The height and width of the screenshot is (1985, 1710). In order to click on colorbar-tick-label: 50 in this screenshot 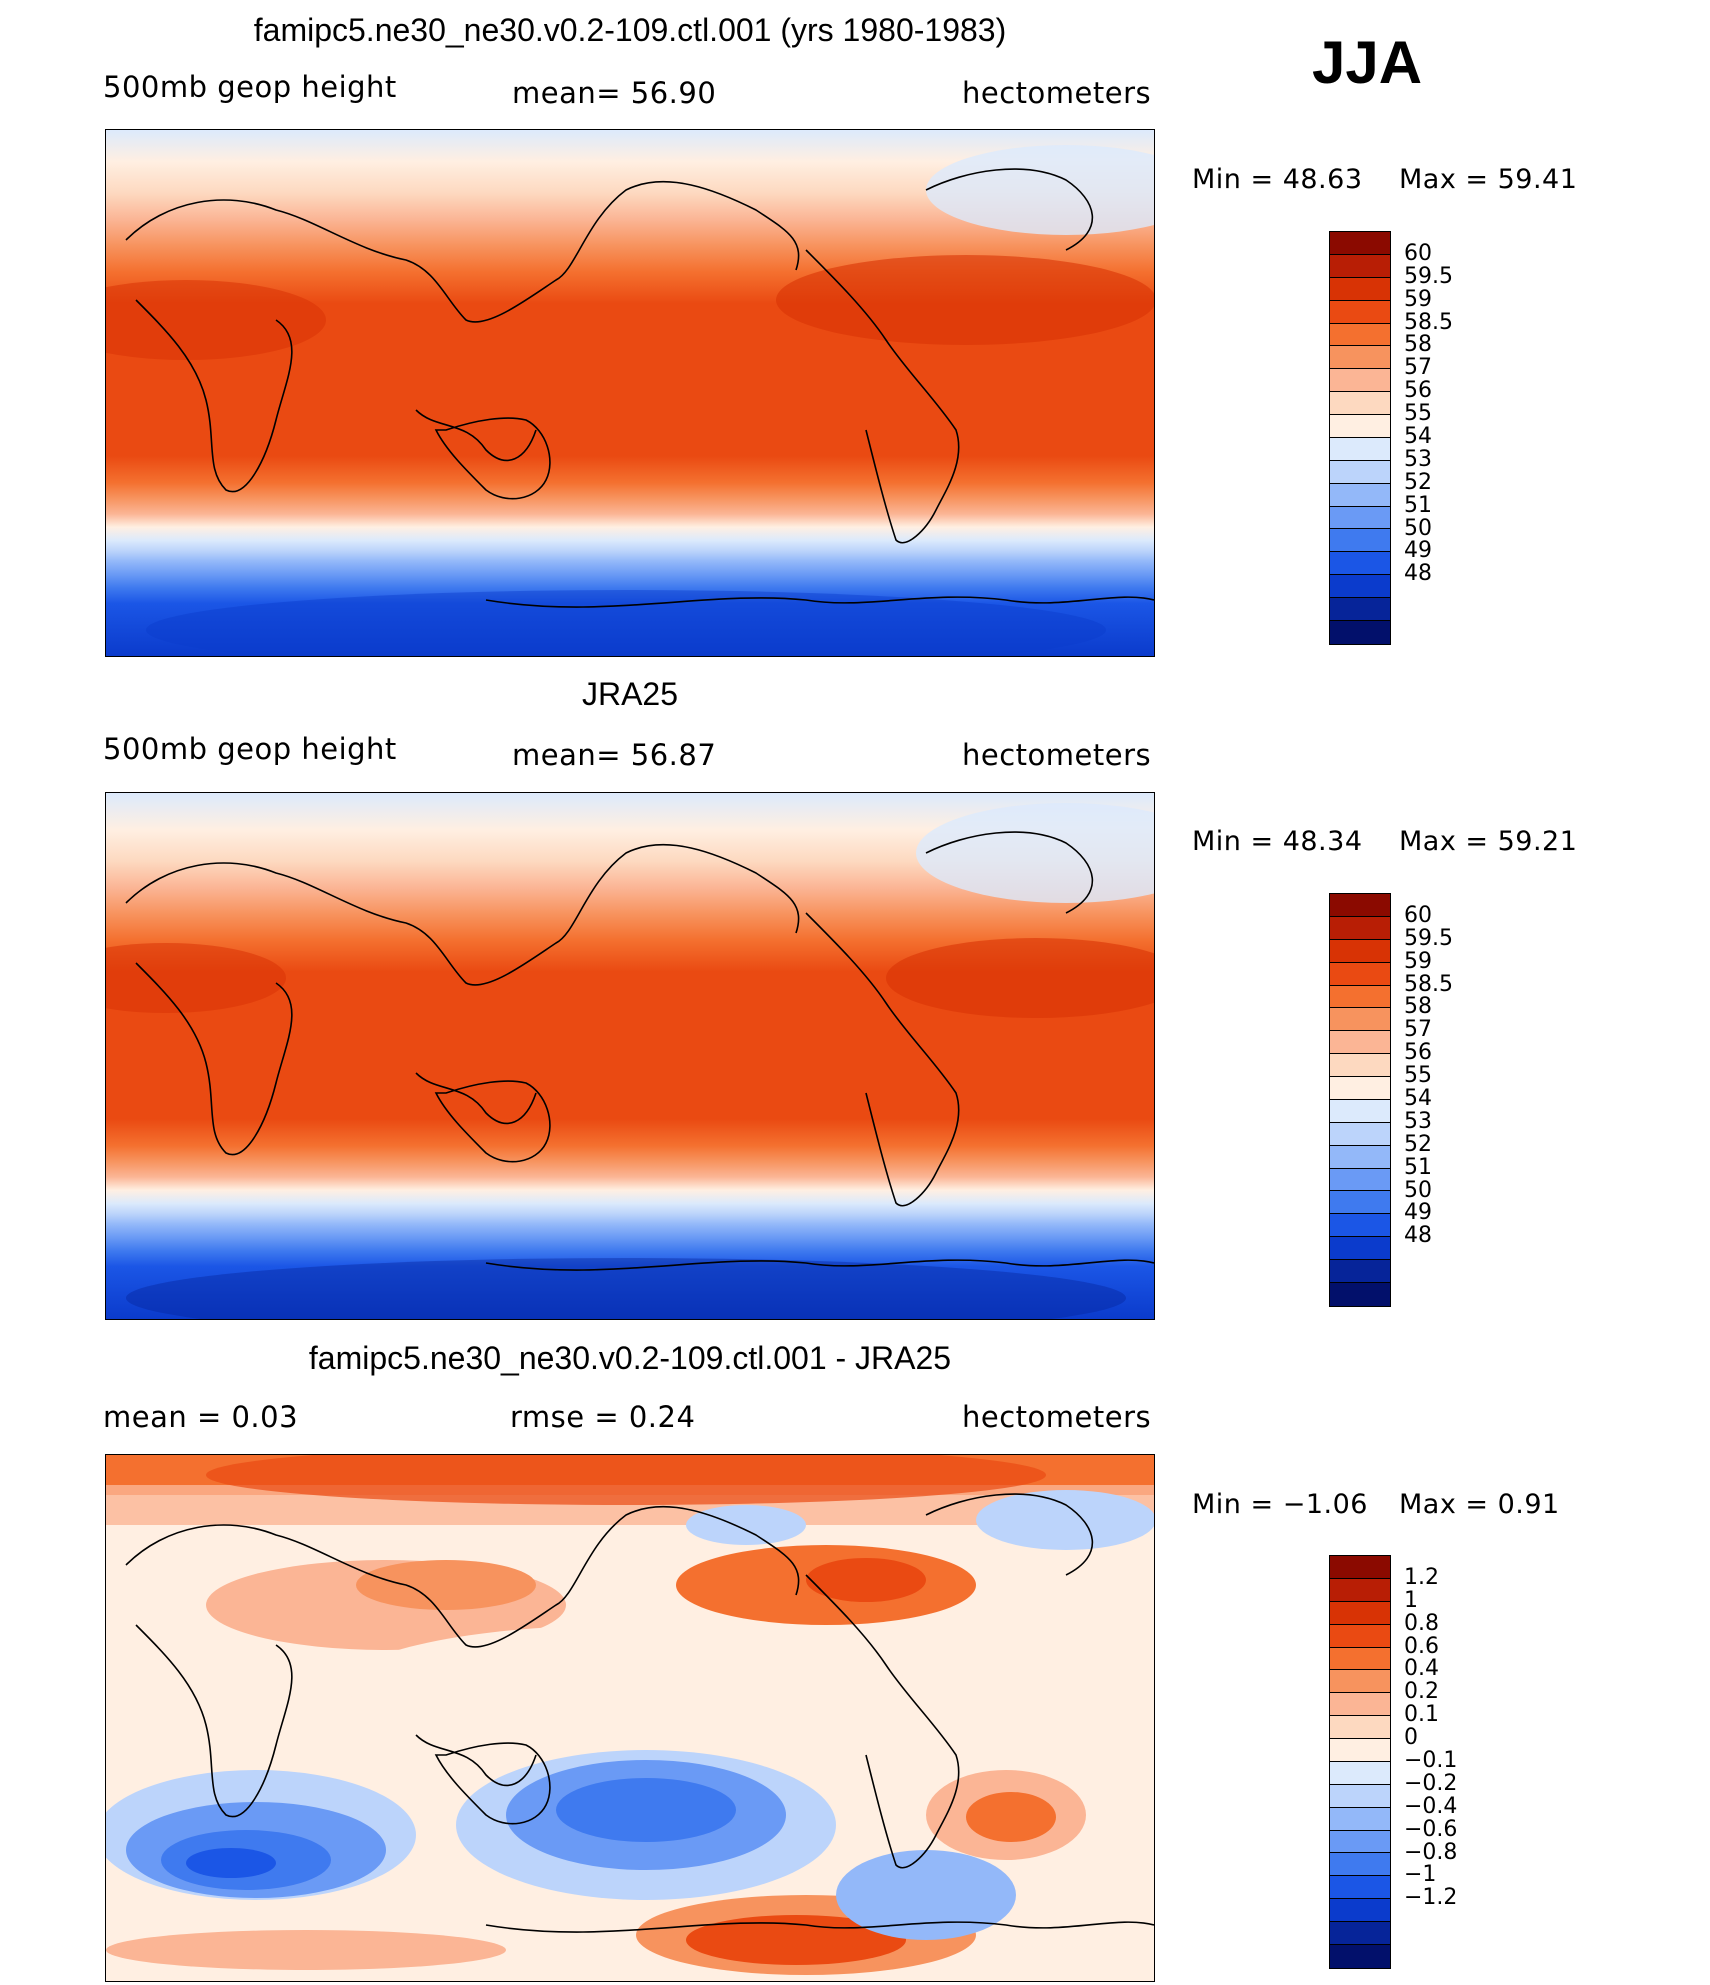, I will do `click(1418, 528)`.